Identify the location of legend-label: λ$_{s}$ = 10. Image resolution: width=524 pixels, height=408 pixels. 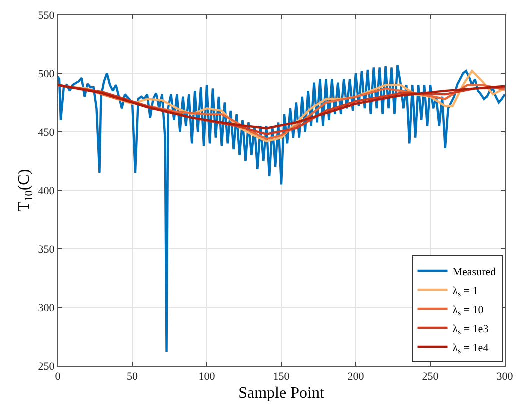
(468, 311).